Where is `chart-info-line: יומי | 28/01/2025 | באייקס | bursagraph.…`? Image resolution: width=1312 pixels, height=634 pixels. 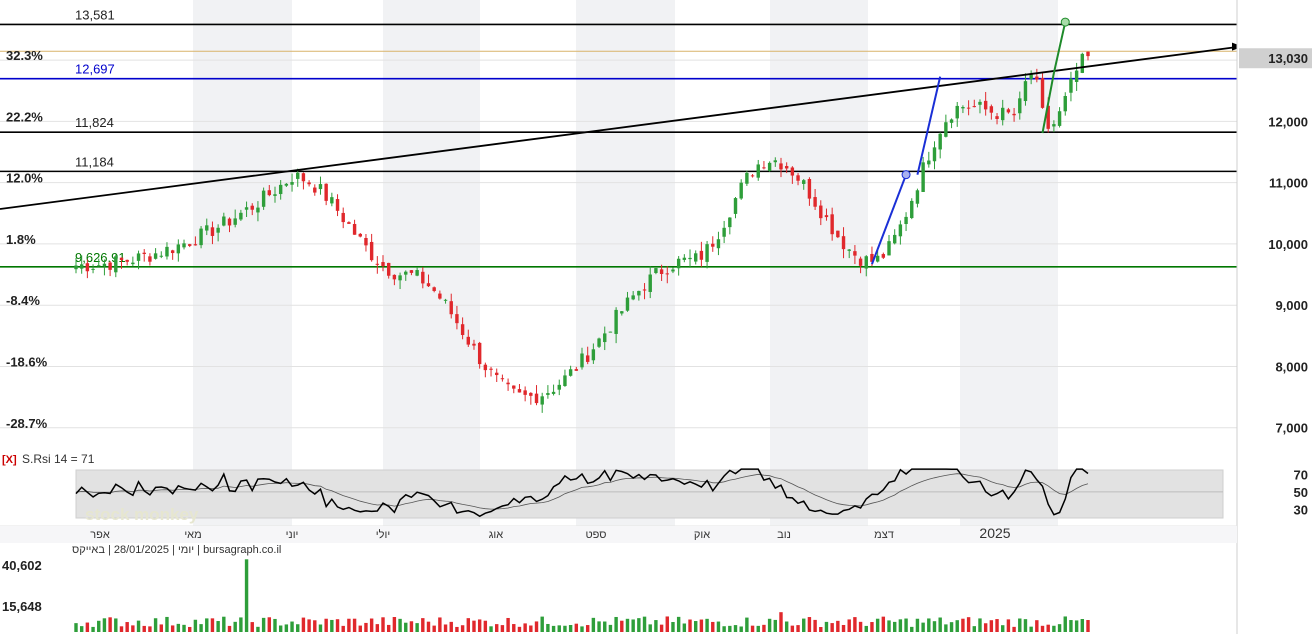 chart-info-line: יומי | 28/01/2025 | באייקס | bursagraph.… is located at coordinates (176, 550).